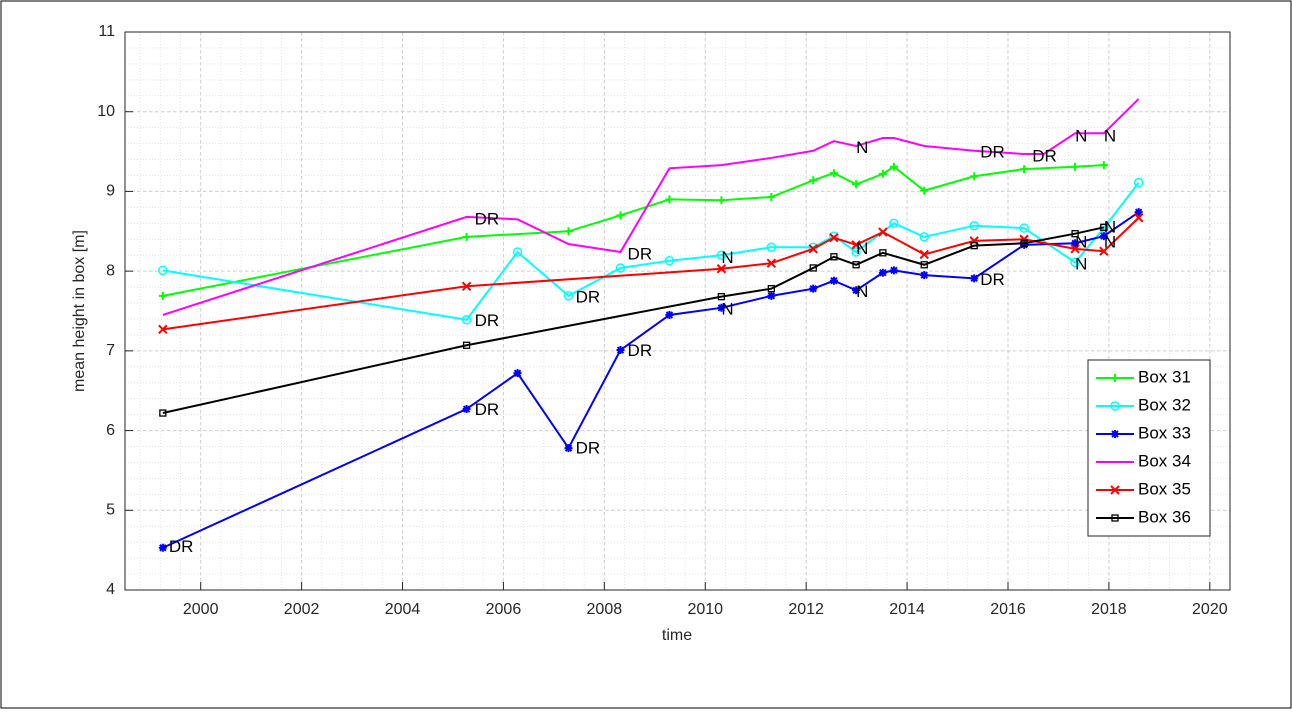  Describe the element at coordinates (106, 111) in the screenshot. I see `y-tick-label: 10` at that location.